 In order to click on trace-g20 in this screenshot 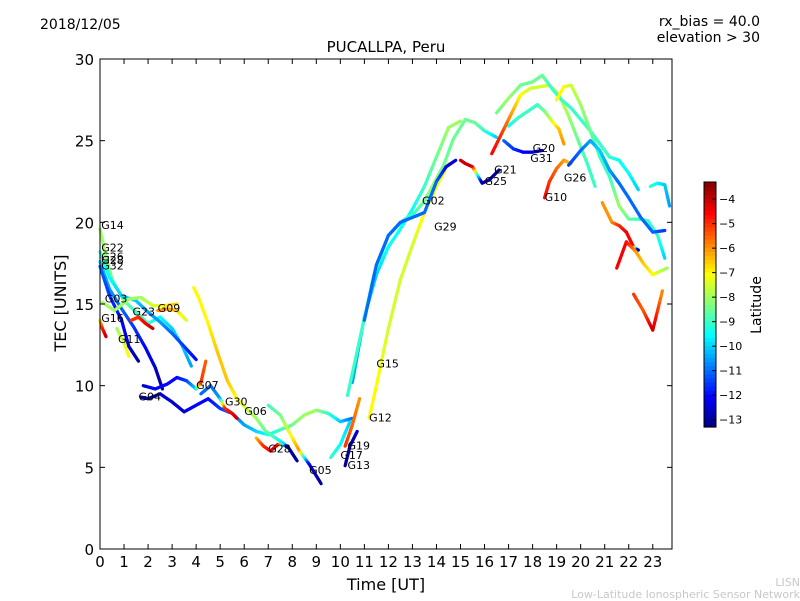, I will do `click(536, 124)`.